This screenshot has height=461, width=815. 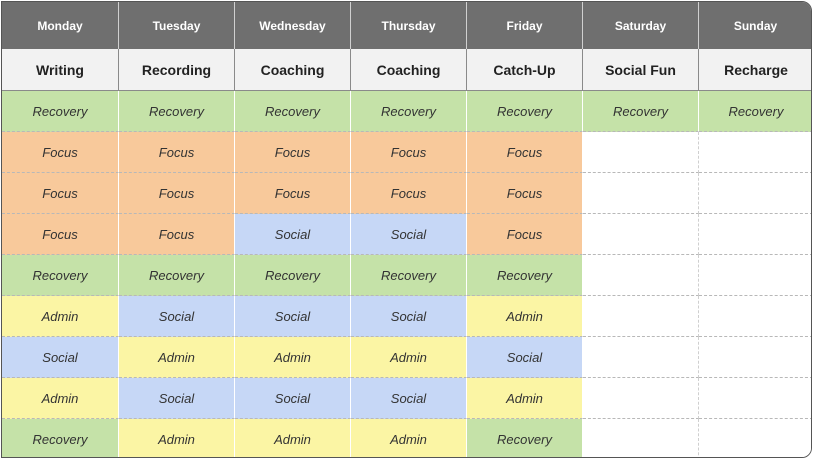 What do you see at coordinates (177, 70) in the screenshot?
I see `day-theme-tuesday: Recording` at bounding box center [177, 70].